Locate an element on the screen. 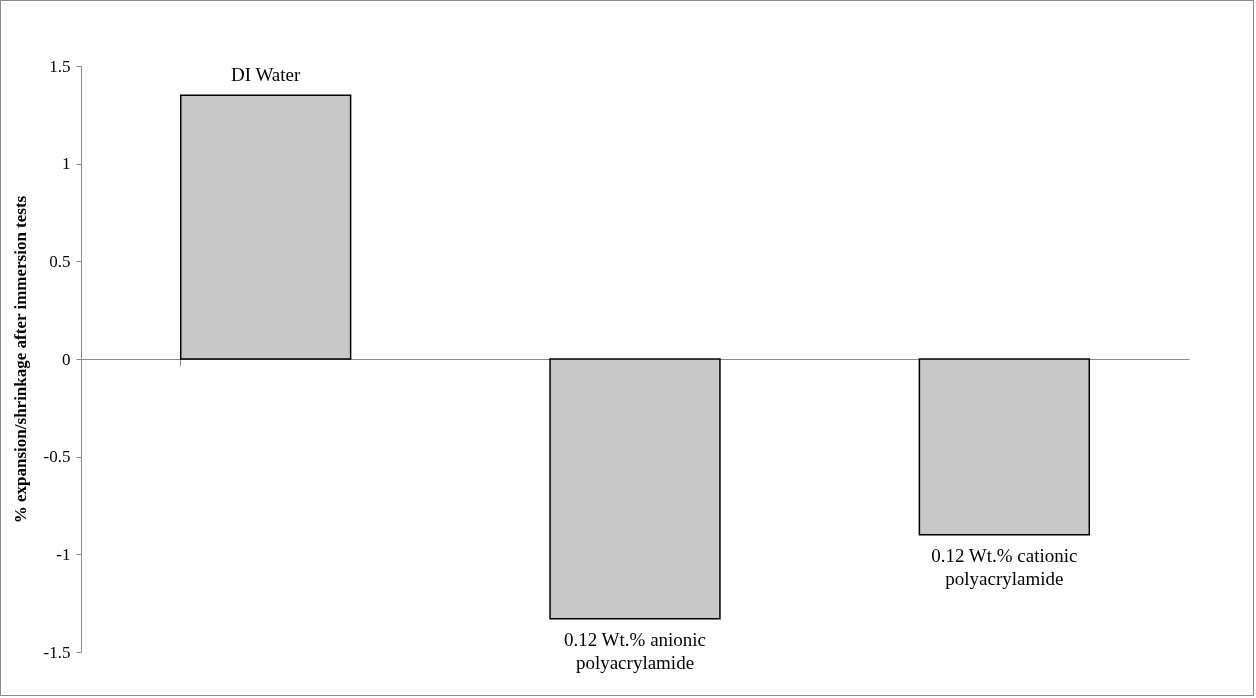  y-tick-label: -1.5 is located at coordinates (57, 652).